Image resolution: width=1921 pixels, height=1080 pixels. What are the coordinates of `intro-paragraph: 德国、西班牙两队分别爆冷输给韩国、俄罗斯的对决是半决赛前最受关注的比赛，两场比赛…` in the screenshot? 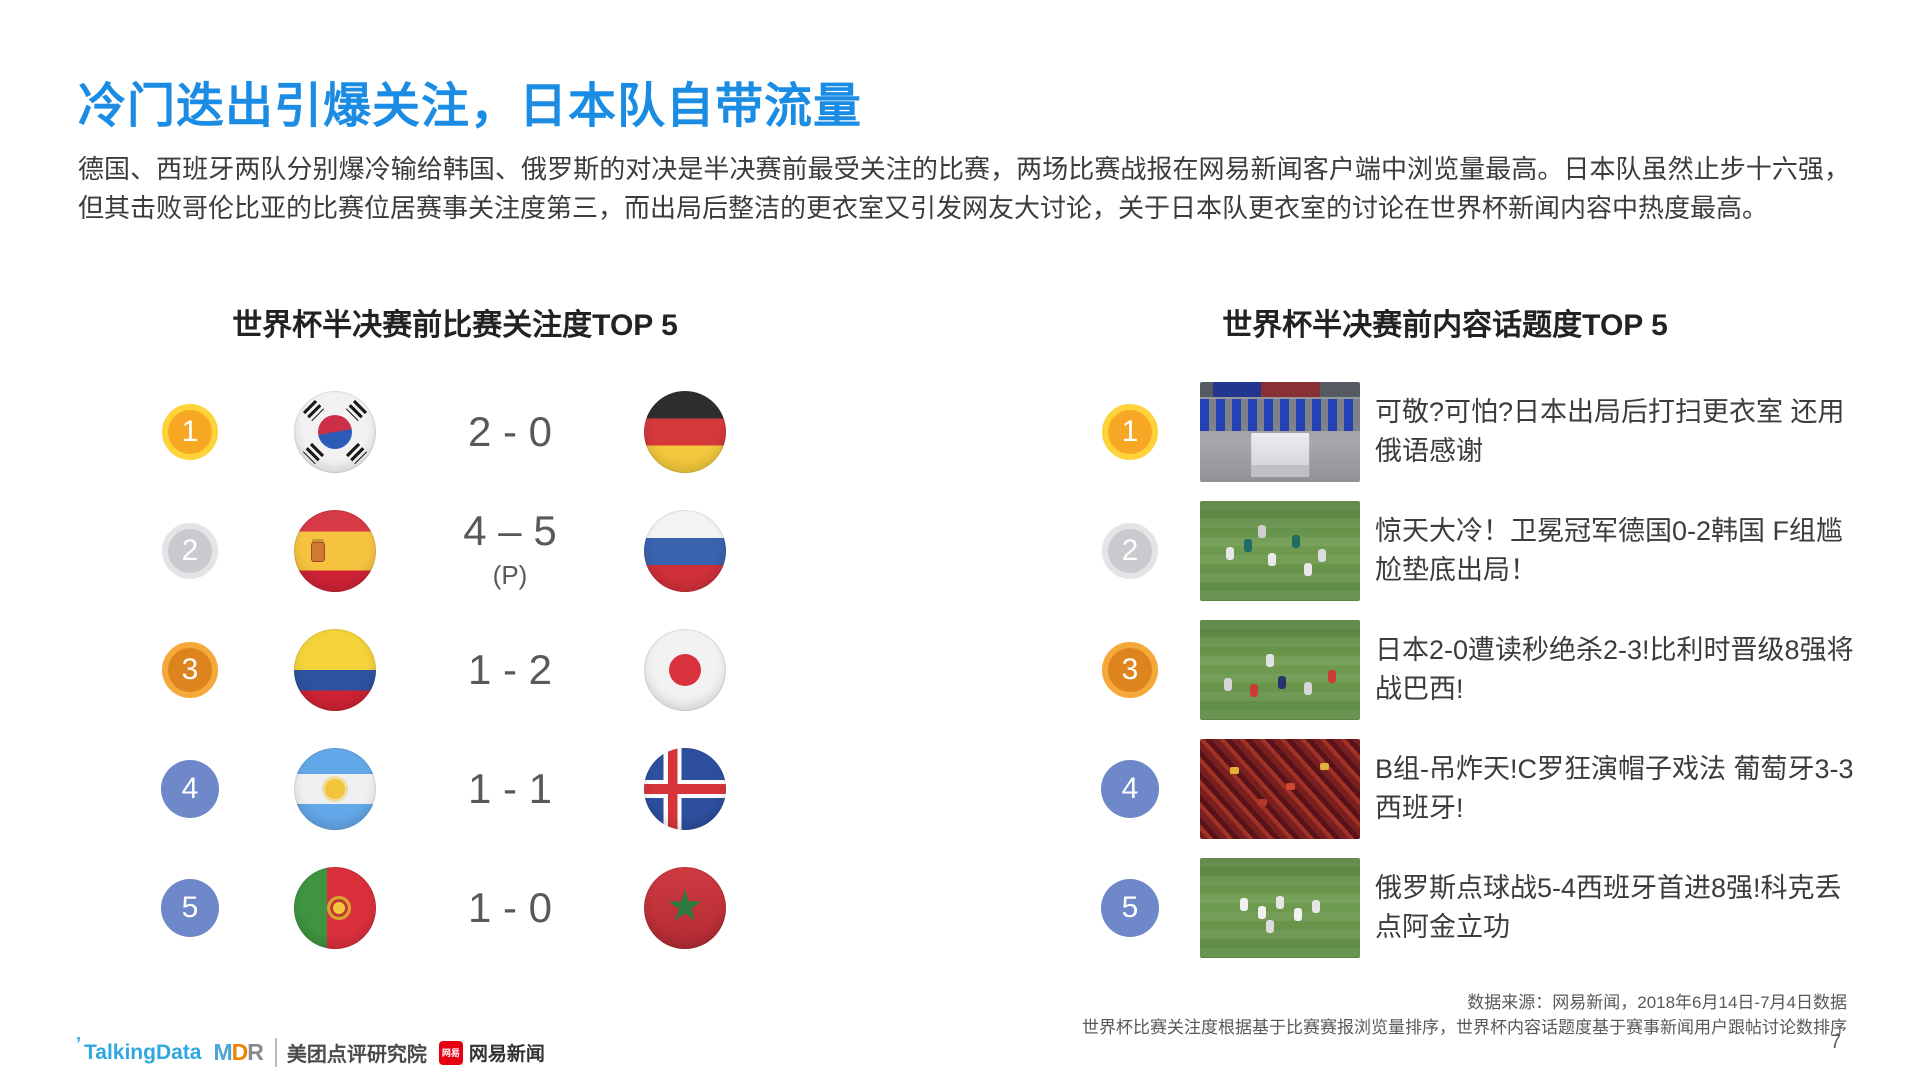 It's located at (964, 188).